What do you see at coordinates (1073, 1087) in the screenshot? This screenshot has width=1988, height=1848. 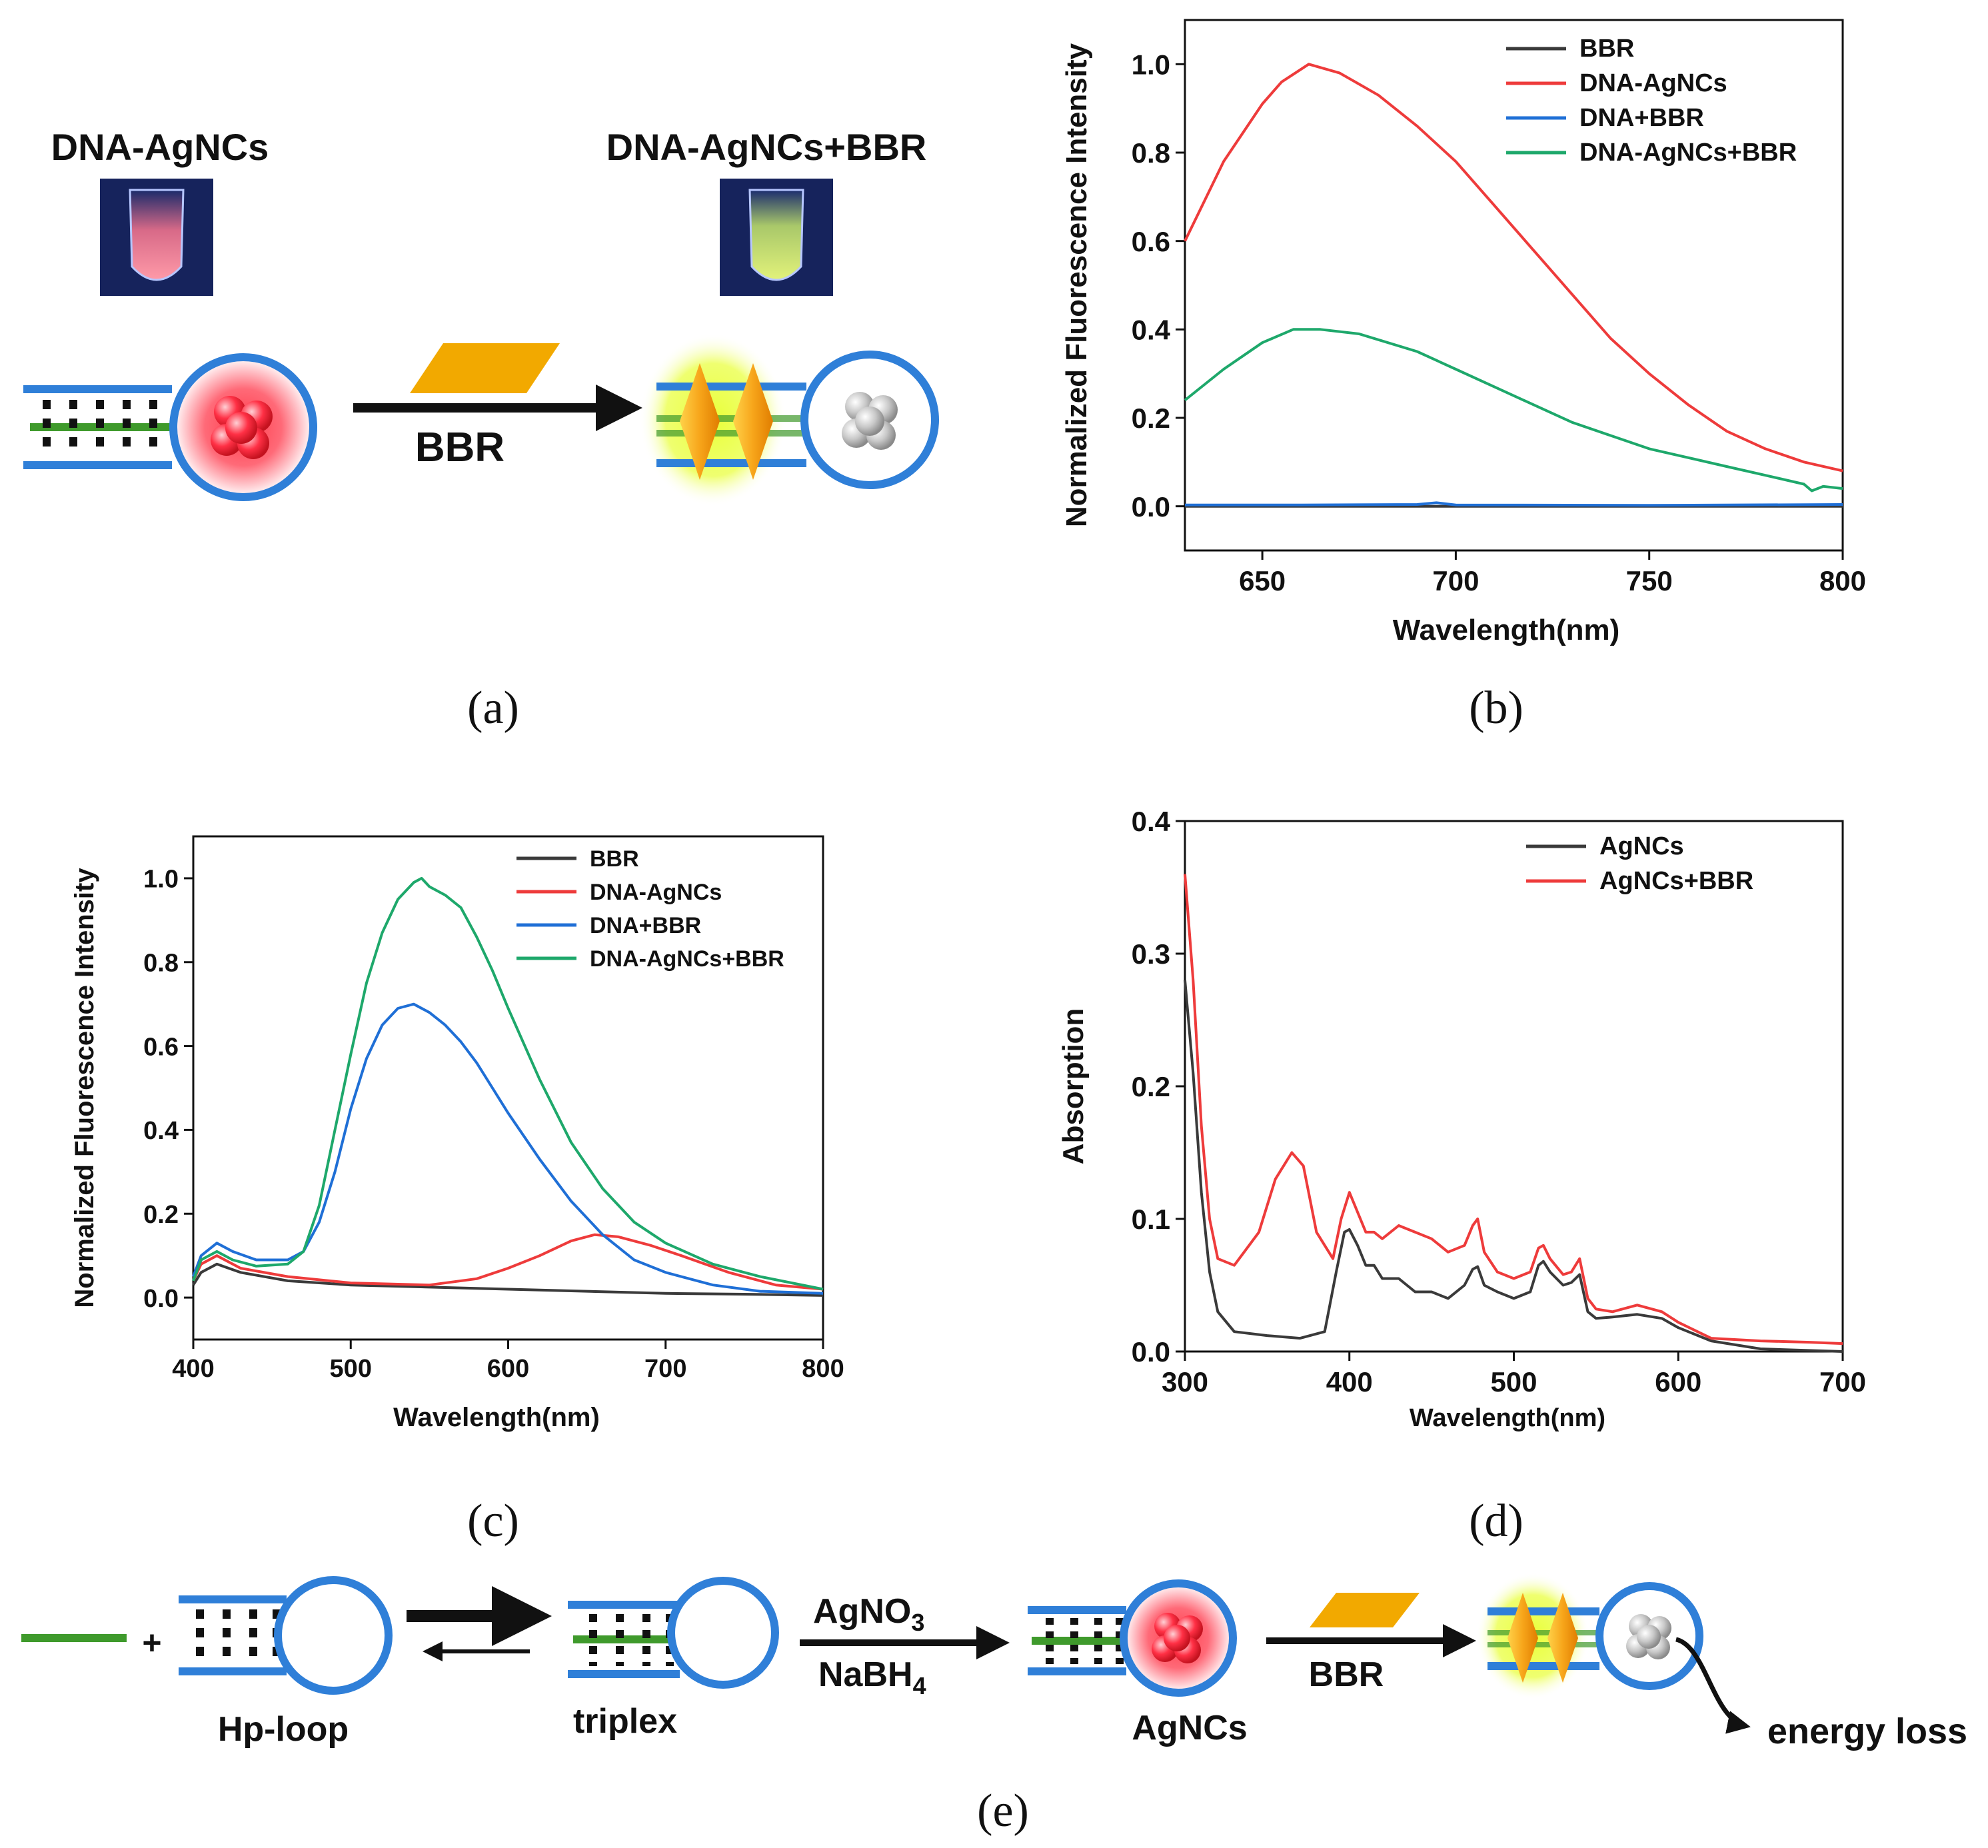 I see `y-axis-label: Absorption` at bounding box center [1073, 1087].